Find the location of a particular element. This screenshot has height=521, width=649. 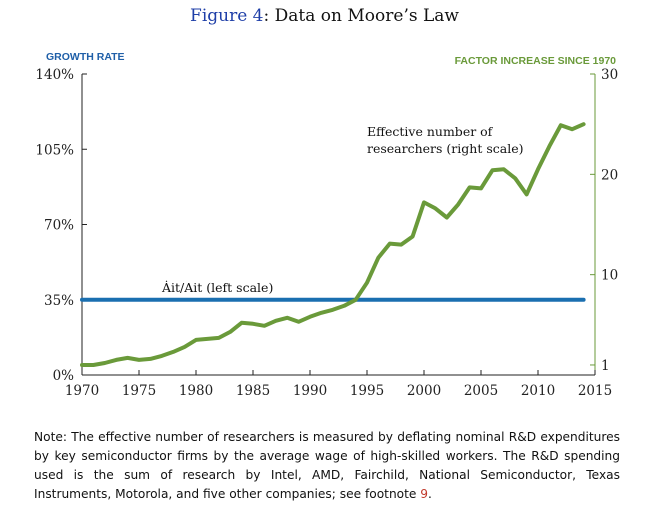

figure-title: Figure 4: Data on Moore’s Law is located at coordinates (324, 16).